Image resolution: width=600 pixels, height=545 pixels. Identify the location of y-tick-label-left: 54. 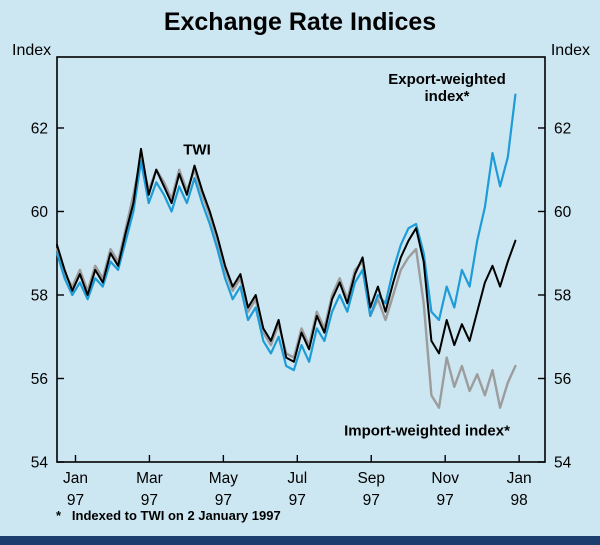
(40, 462).